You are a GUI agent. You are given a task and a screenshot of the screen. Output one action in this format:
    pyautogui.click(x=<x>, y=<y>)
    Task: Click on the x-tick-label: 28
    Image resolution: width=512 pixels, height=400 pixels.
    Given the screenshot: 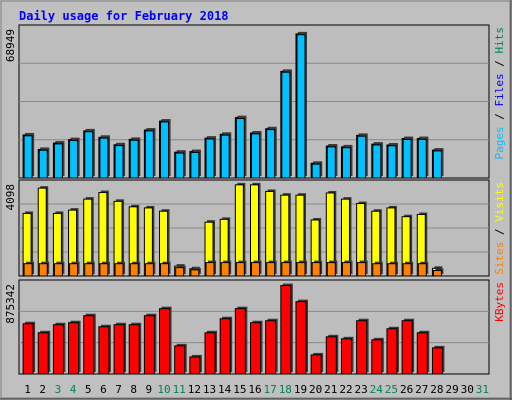 What is the action you would take?
    pyautogui.click(x=436, y=389)
    